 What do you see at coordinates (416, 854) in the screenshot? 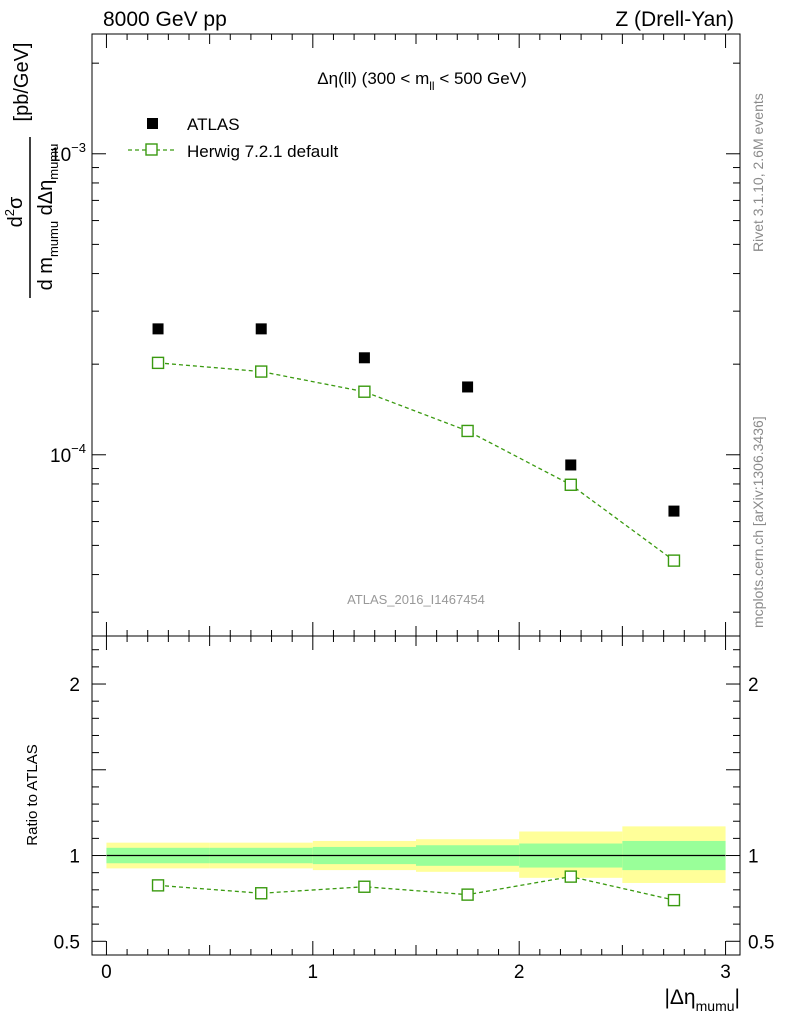
I see `ratio-bands` at bounding box center [416, 854].